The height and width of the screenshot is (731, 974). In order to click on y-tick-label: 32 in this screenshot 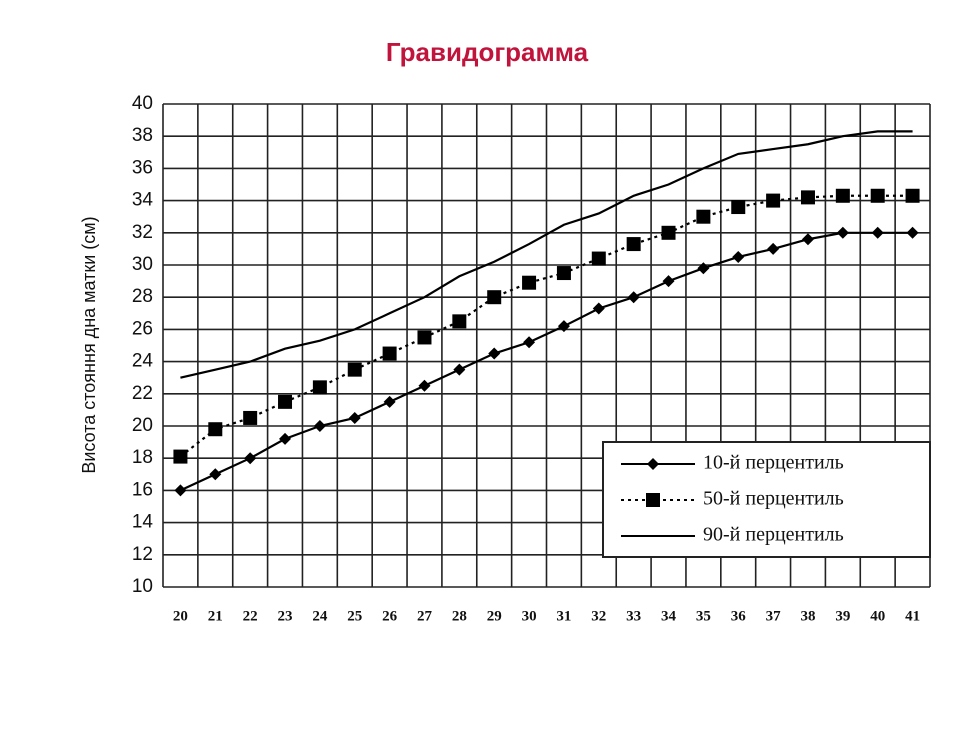, I will do `click(142, 232)`.